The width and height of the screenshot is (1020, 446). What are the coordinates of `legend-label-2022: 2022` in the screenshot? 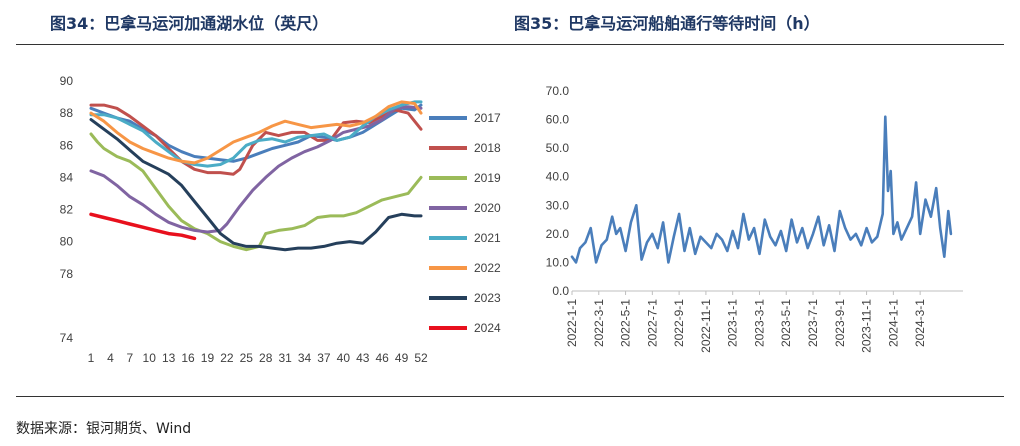 It's located at (487, 268).